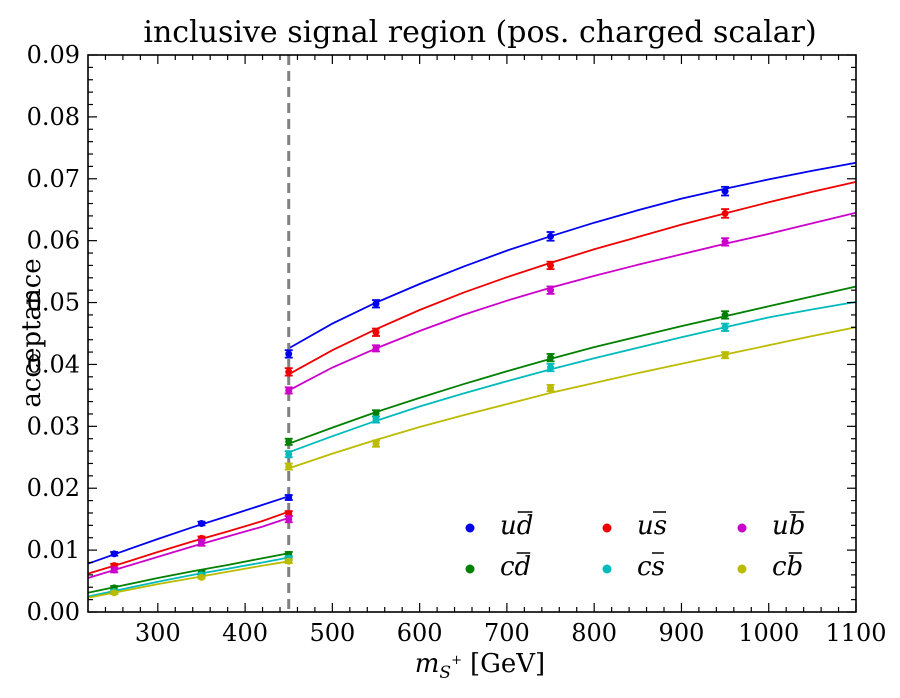 This screenshot has height=698, width=900. Describe the element at coordinates (470, 528) in the screenshot. I see `legend-marker-ud` at that location.